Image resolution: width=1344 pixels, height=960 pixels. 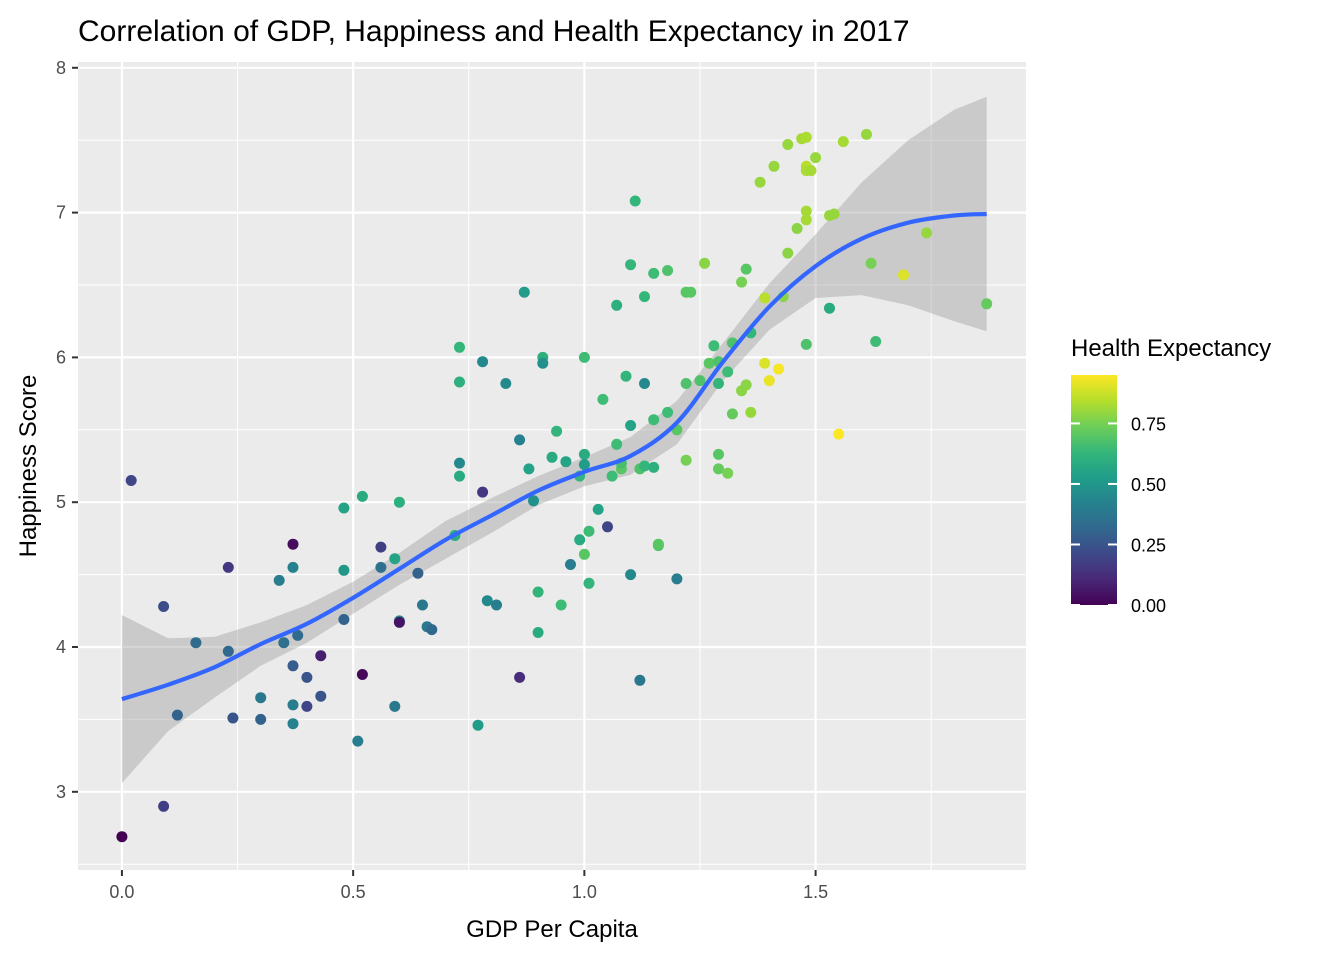 I want to click on x-axis-title: GDP Per Capita, so click(x=552, y=929).